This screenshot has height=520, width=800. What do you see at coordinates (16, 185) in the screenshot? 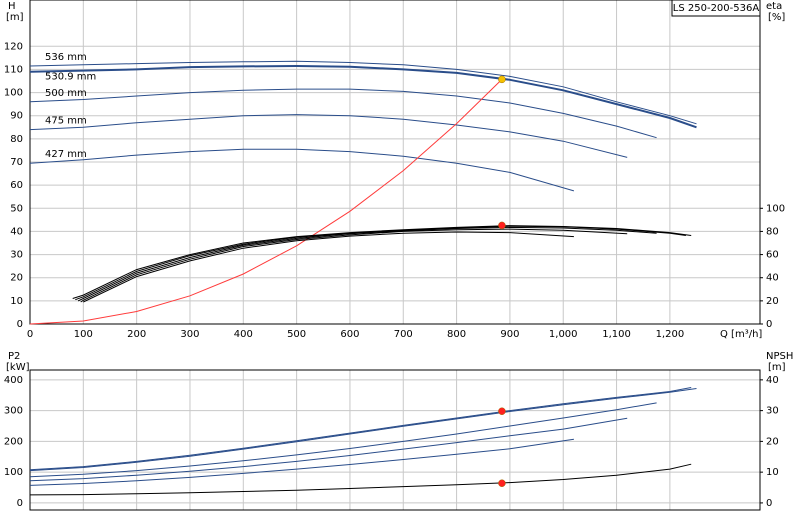
I see `y-tick-label: 60` at bounding box center [16, 185].